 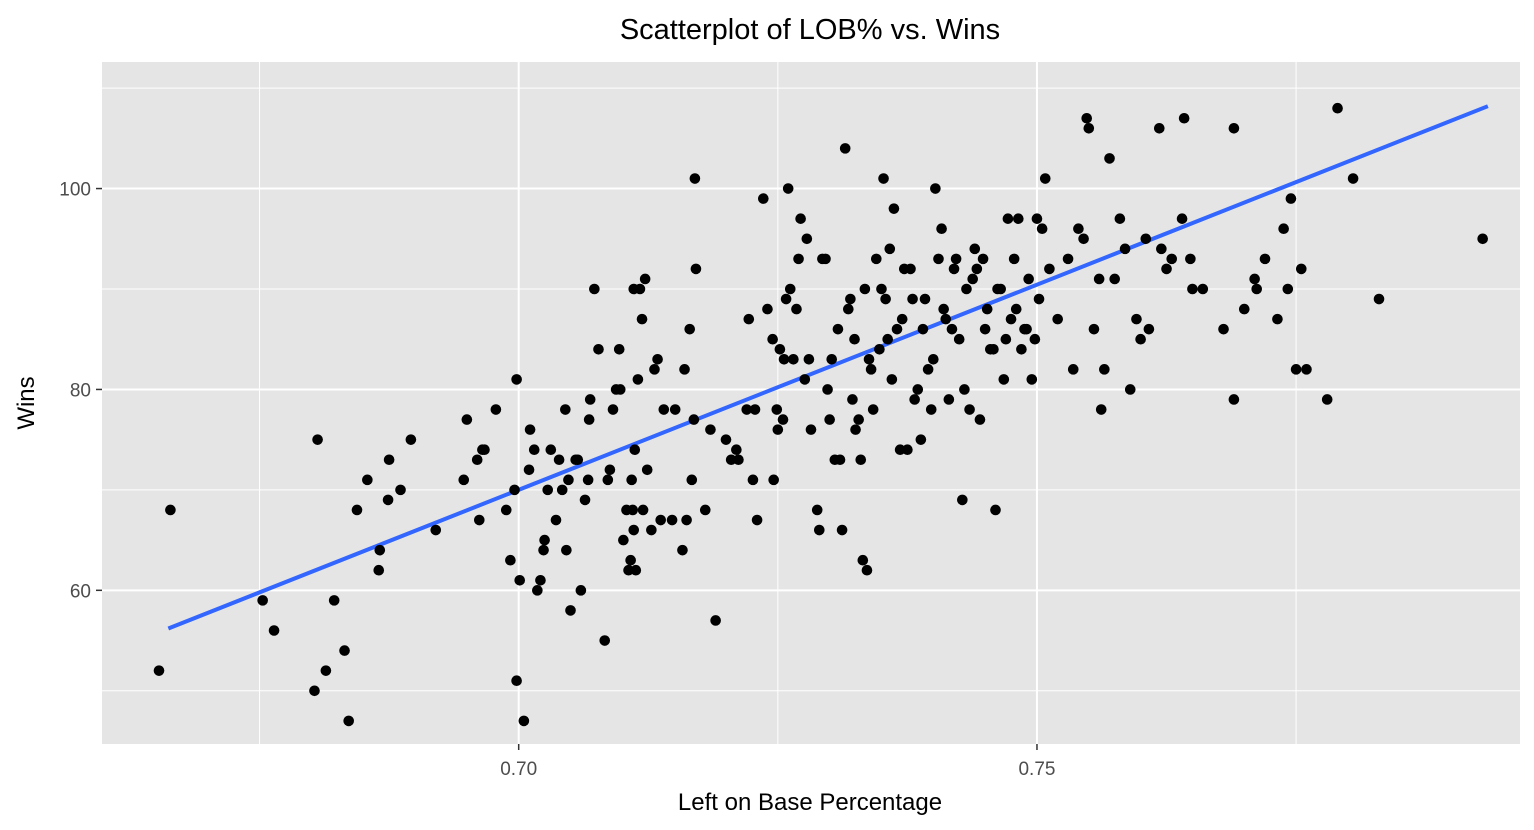 What do you see at coordinates (26, 402) in the screenshot?
I see `y-axis-title: Wins` at bounding box center [26, 402].